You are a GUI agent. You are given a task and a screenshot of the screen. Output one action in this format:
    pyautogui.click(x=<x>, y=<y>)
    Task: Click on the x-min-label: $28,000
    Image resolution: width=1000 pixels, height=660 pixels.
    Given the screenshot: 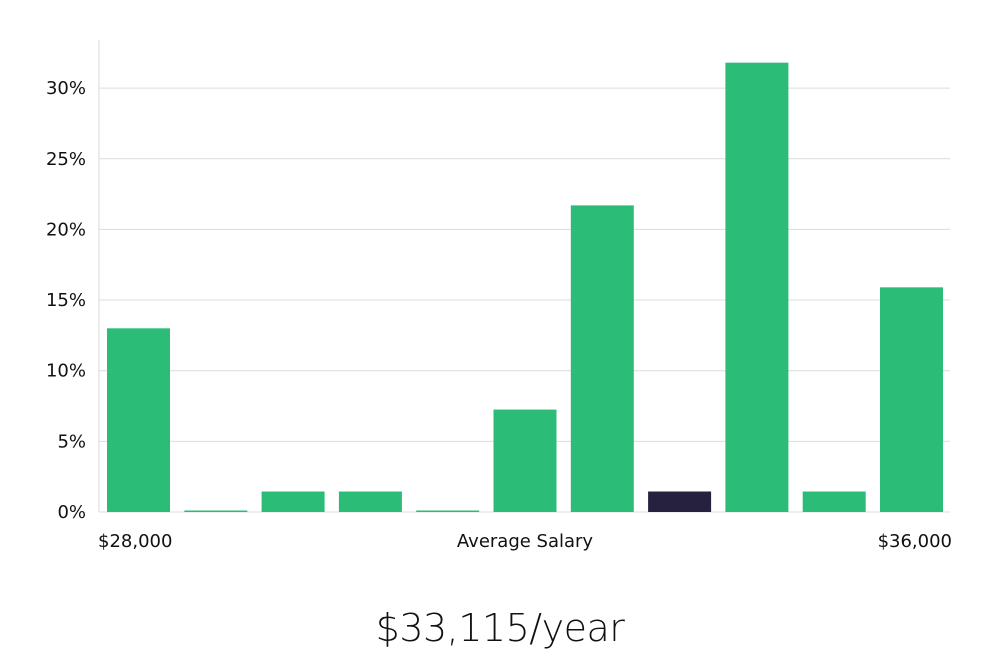 What is the action you would take?
    pyautogui.click(x=135, y=541)
    